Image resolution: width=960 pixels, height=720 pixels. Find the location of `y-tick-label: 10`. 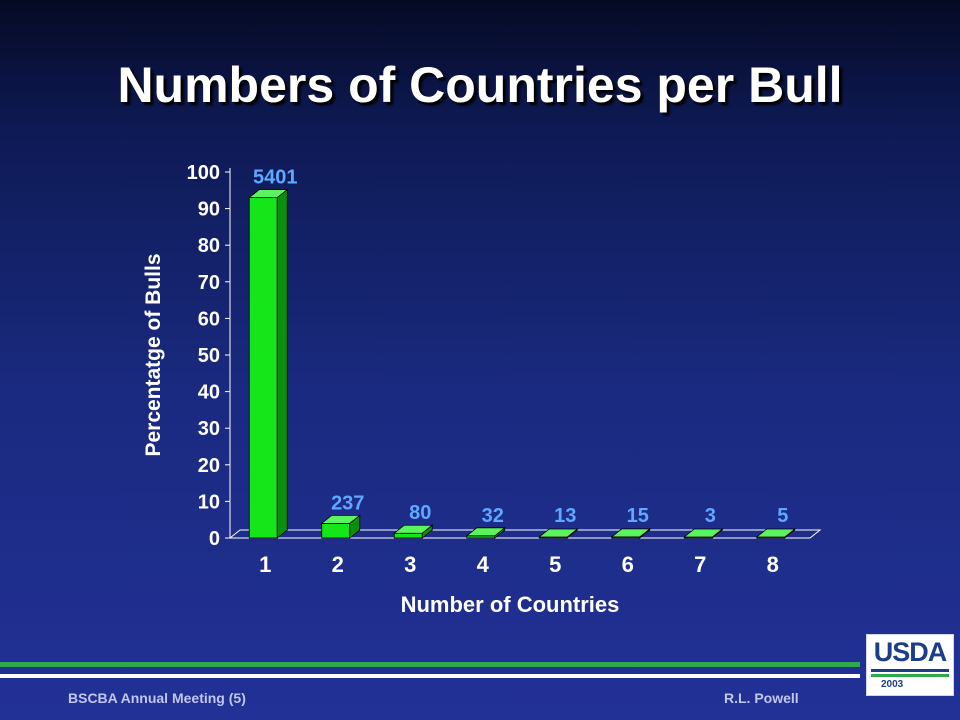

y-tick-label: 10 is located at coordinates (209, 502).